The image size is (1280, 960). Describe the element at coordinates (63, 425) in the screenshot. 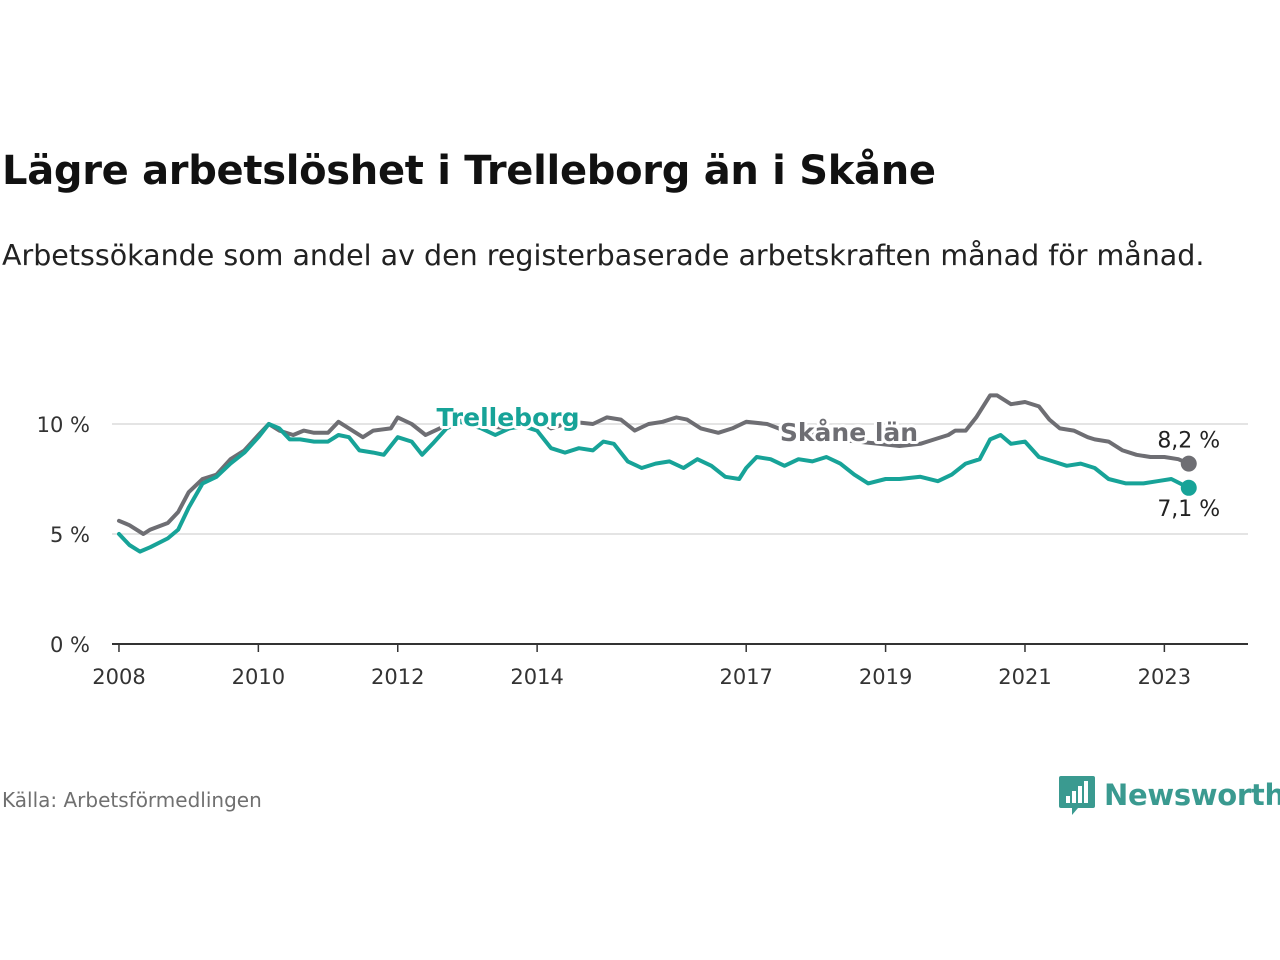

I see `y-tick-label: 10 %` at that location.